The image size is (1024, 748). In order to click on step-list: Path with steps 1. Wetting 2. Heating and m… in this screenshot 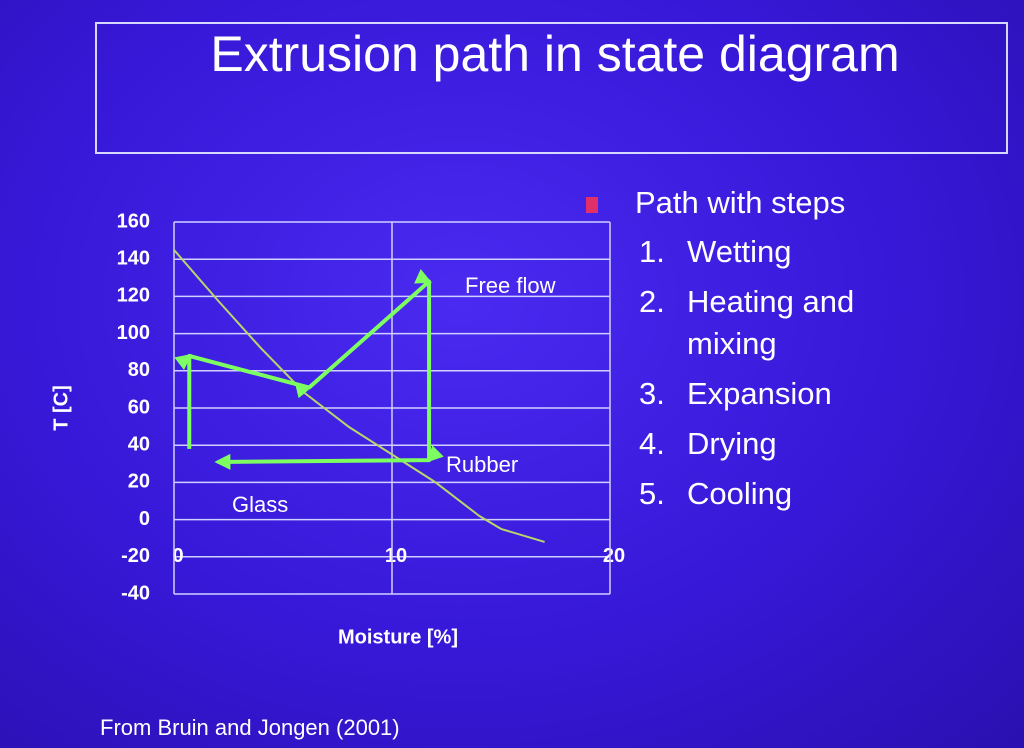, I will do `click(785, 354)`.